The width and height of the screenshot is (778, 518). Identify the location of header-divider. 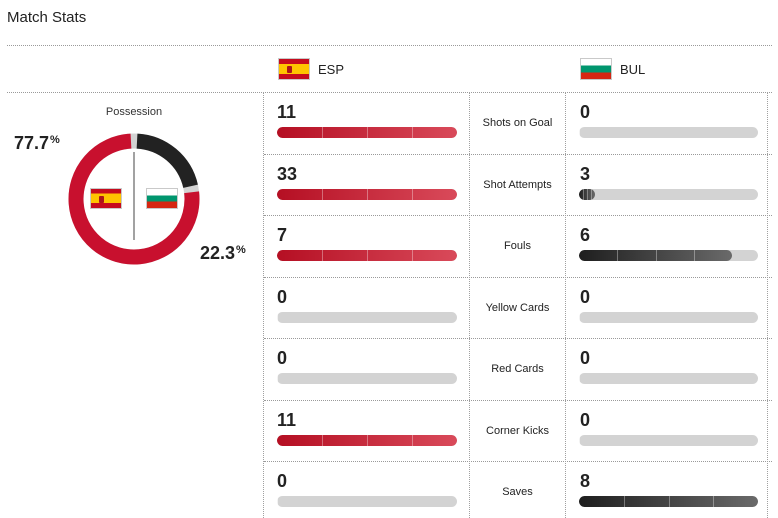
(389, 45).